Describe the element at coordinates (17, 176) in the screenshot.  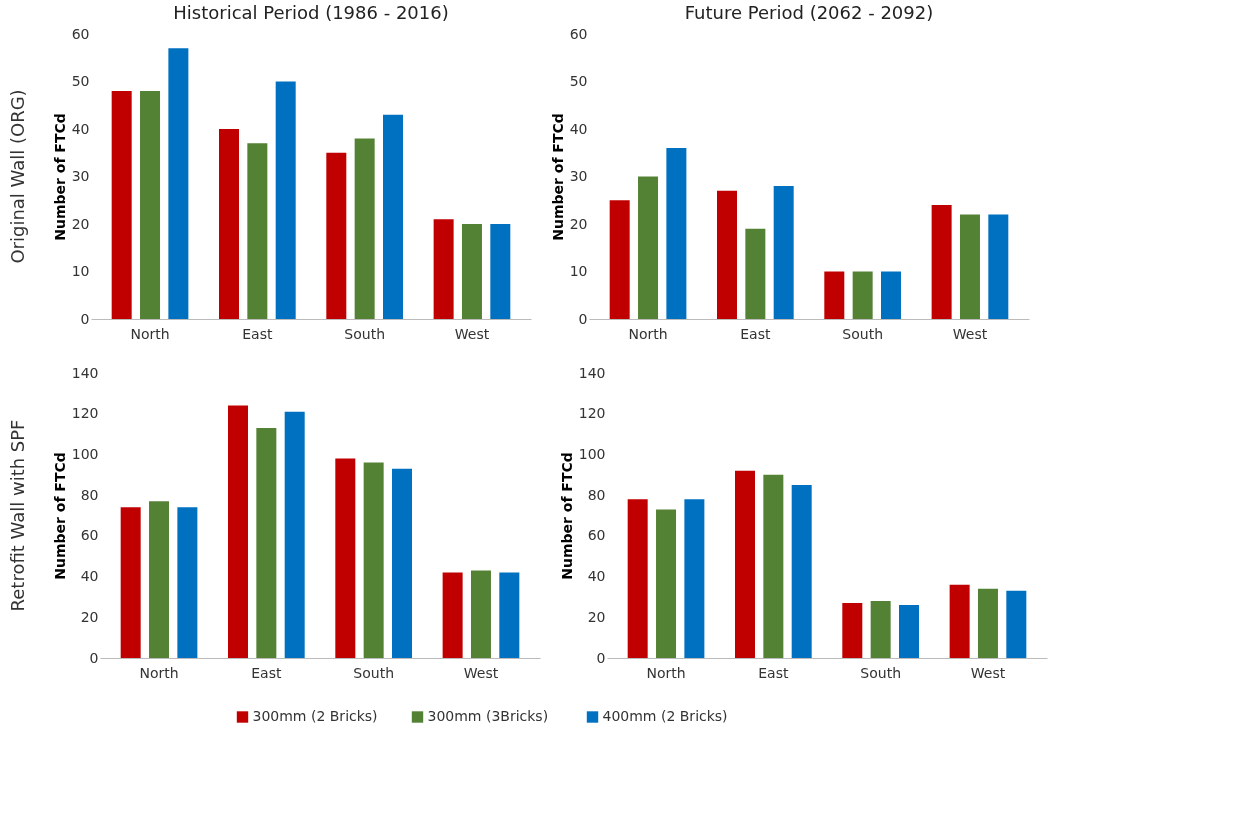
I see `text: Original Wall (ORG)` at that location.